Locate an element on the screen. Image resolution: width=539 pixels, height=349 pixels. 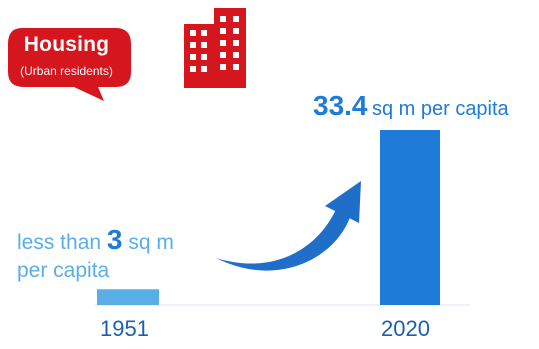
per-capita-1951: per capita is located at coordinates (63, 270).